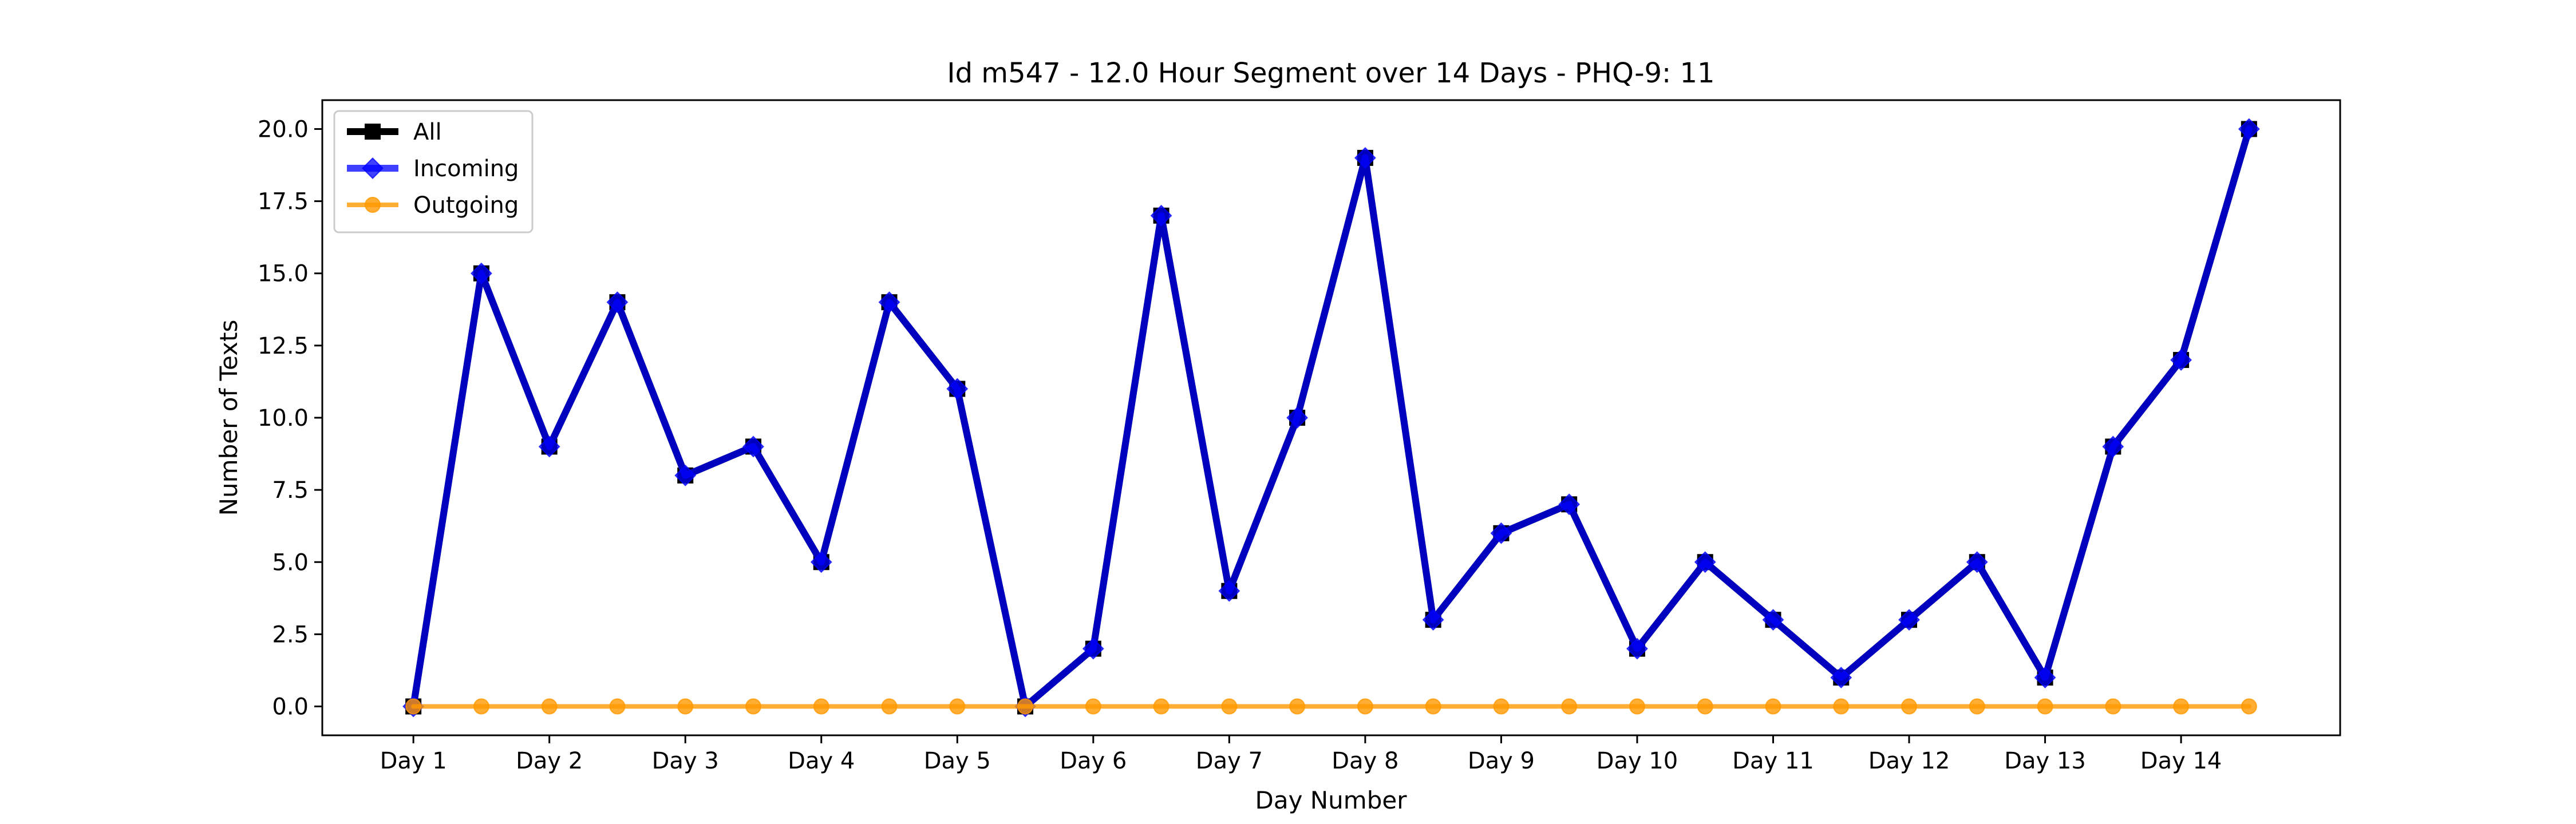  I want to click on y-tick-label: 20.0, so click(283, 129).